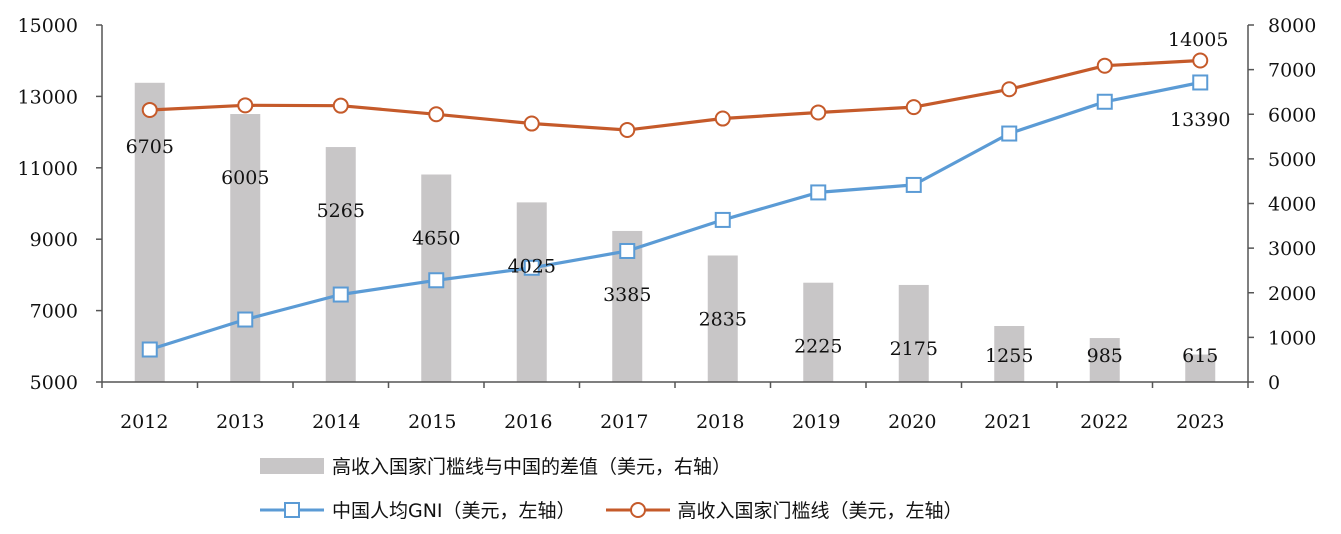 The image size is (1341, 534). Describe the element at coordinates (624, 422) in the screenshot. I see `x-tick-label-2017: 2017` at that location.